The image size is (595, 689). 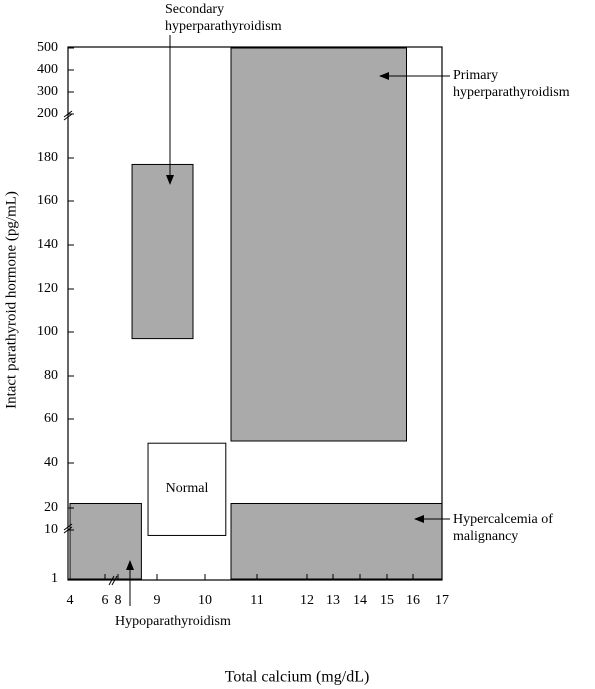 What do you see at coordinates (205, 600) in the screenshot?
I see `x-tick-label: 10` at bounding box center [205, 600].